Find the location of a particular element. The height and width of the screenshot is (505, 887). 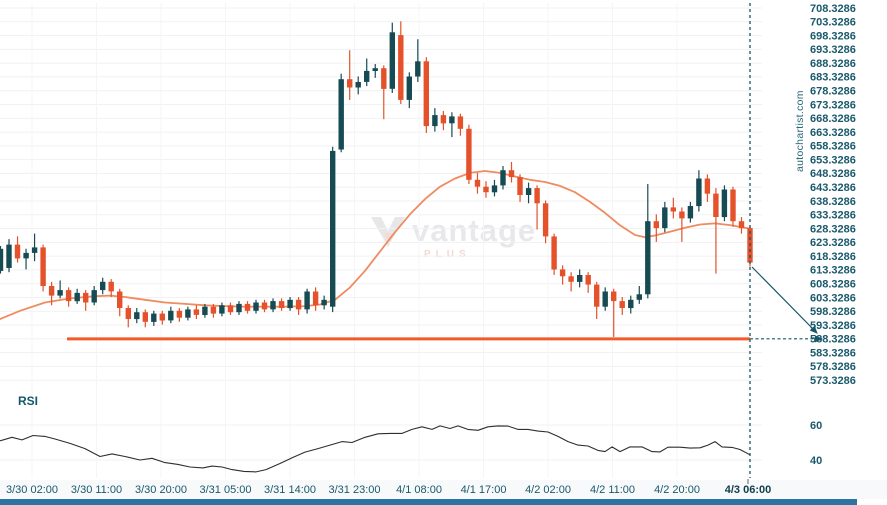

y-axis-label: 623.3286 is located at coordinates (833, 243).